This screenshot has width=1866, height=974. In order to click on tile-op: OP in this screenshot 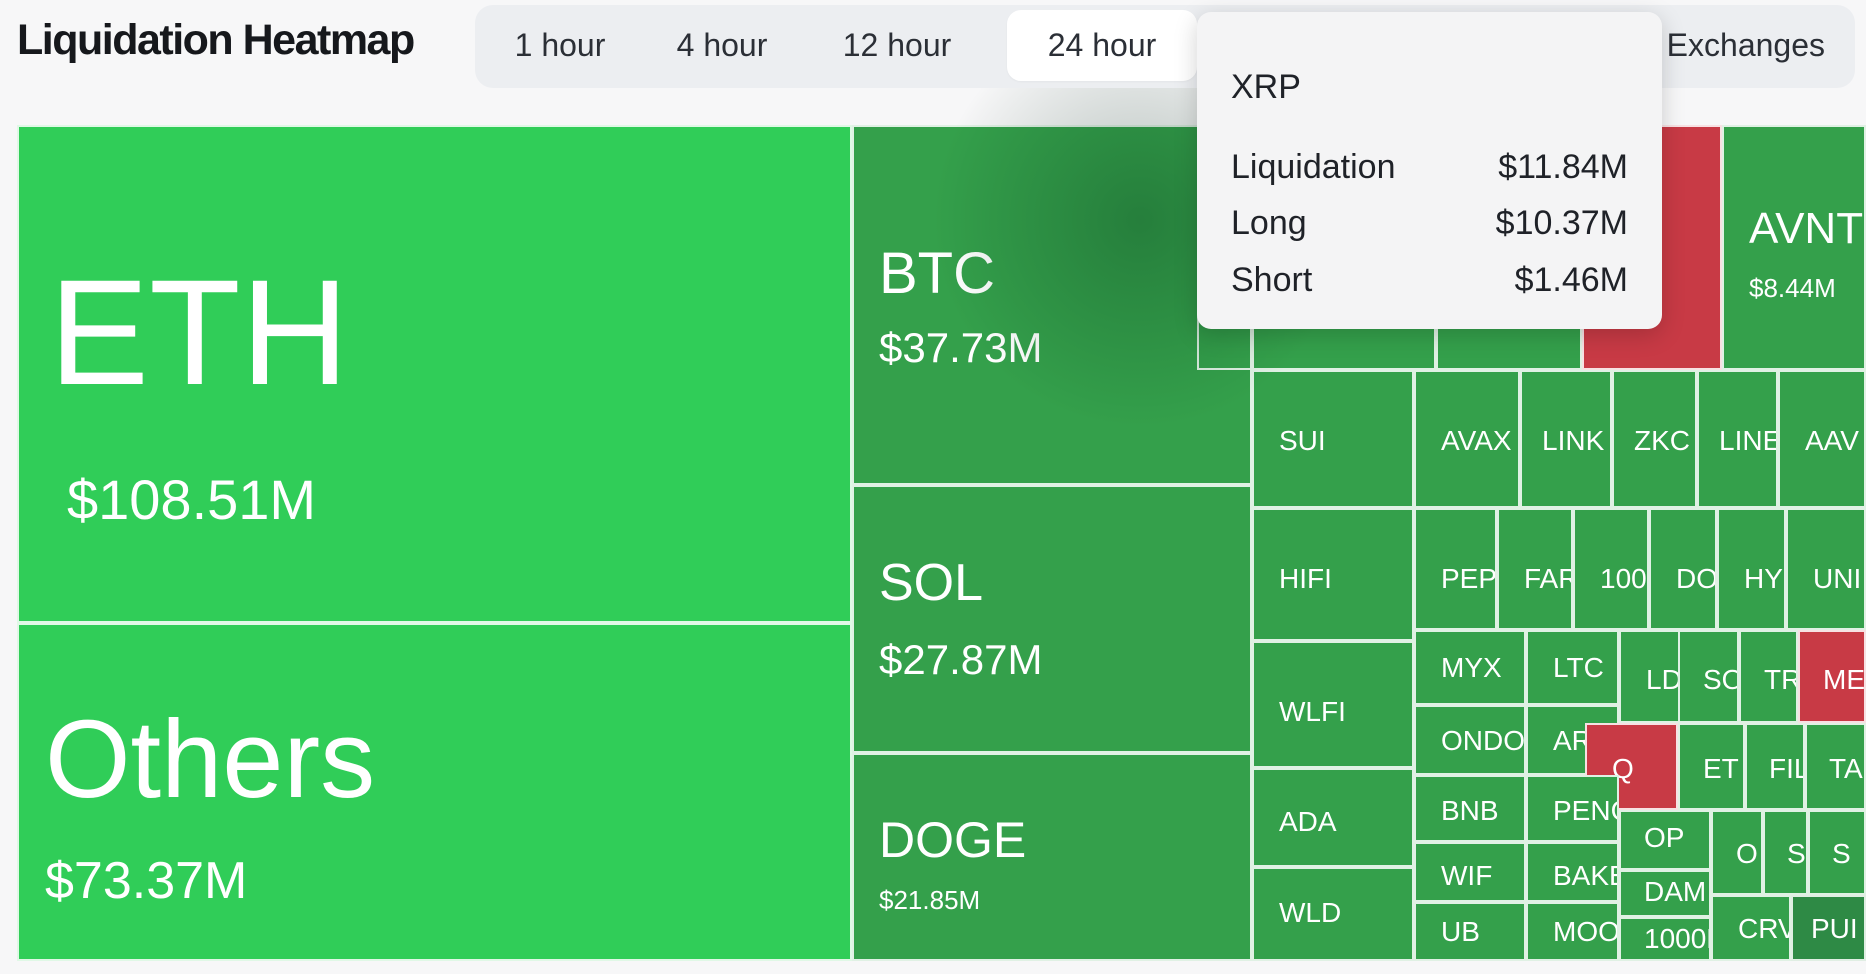, I will do `click(1665, 840)`.